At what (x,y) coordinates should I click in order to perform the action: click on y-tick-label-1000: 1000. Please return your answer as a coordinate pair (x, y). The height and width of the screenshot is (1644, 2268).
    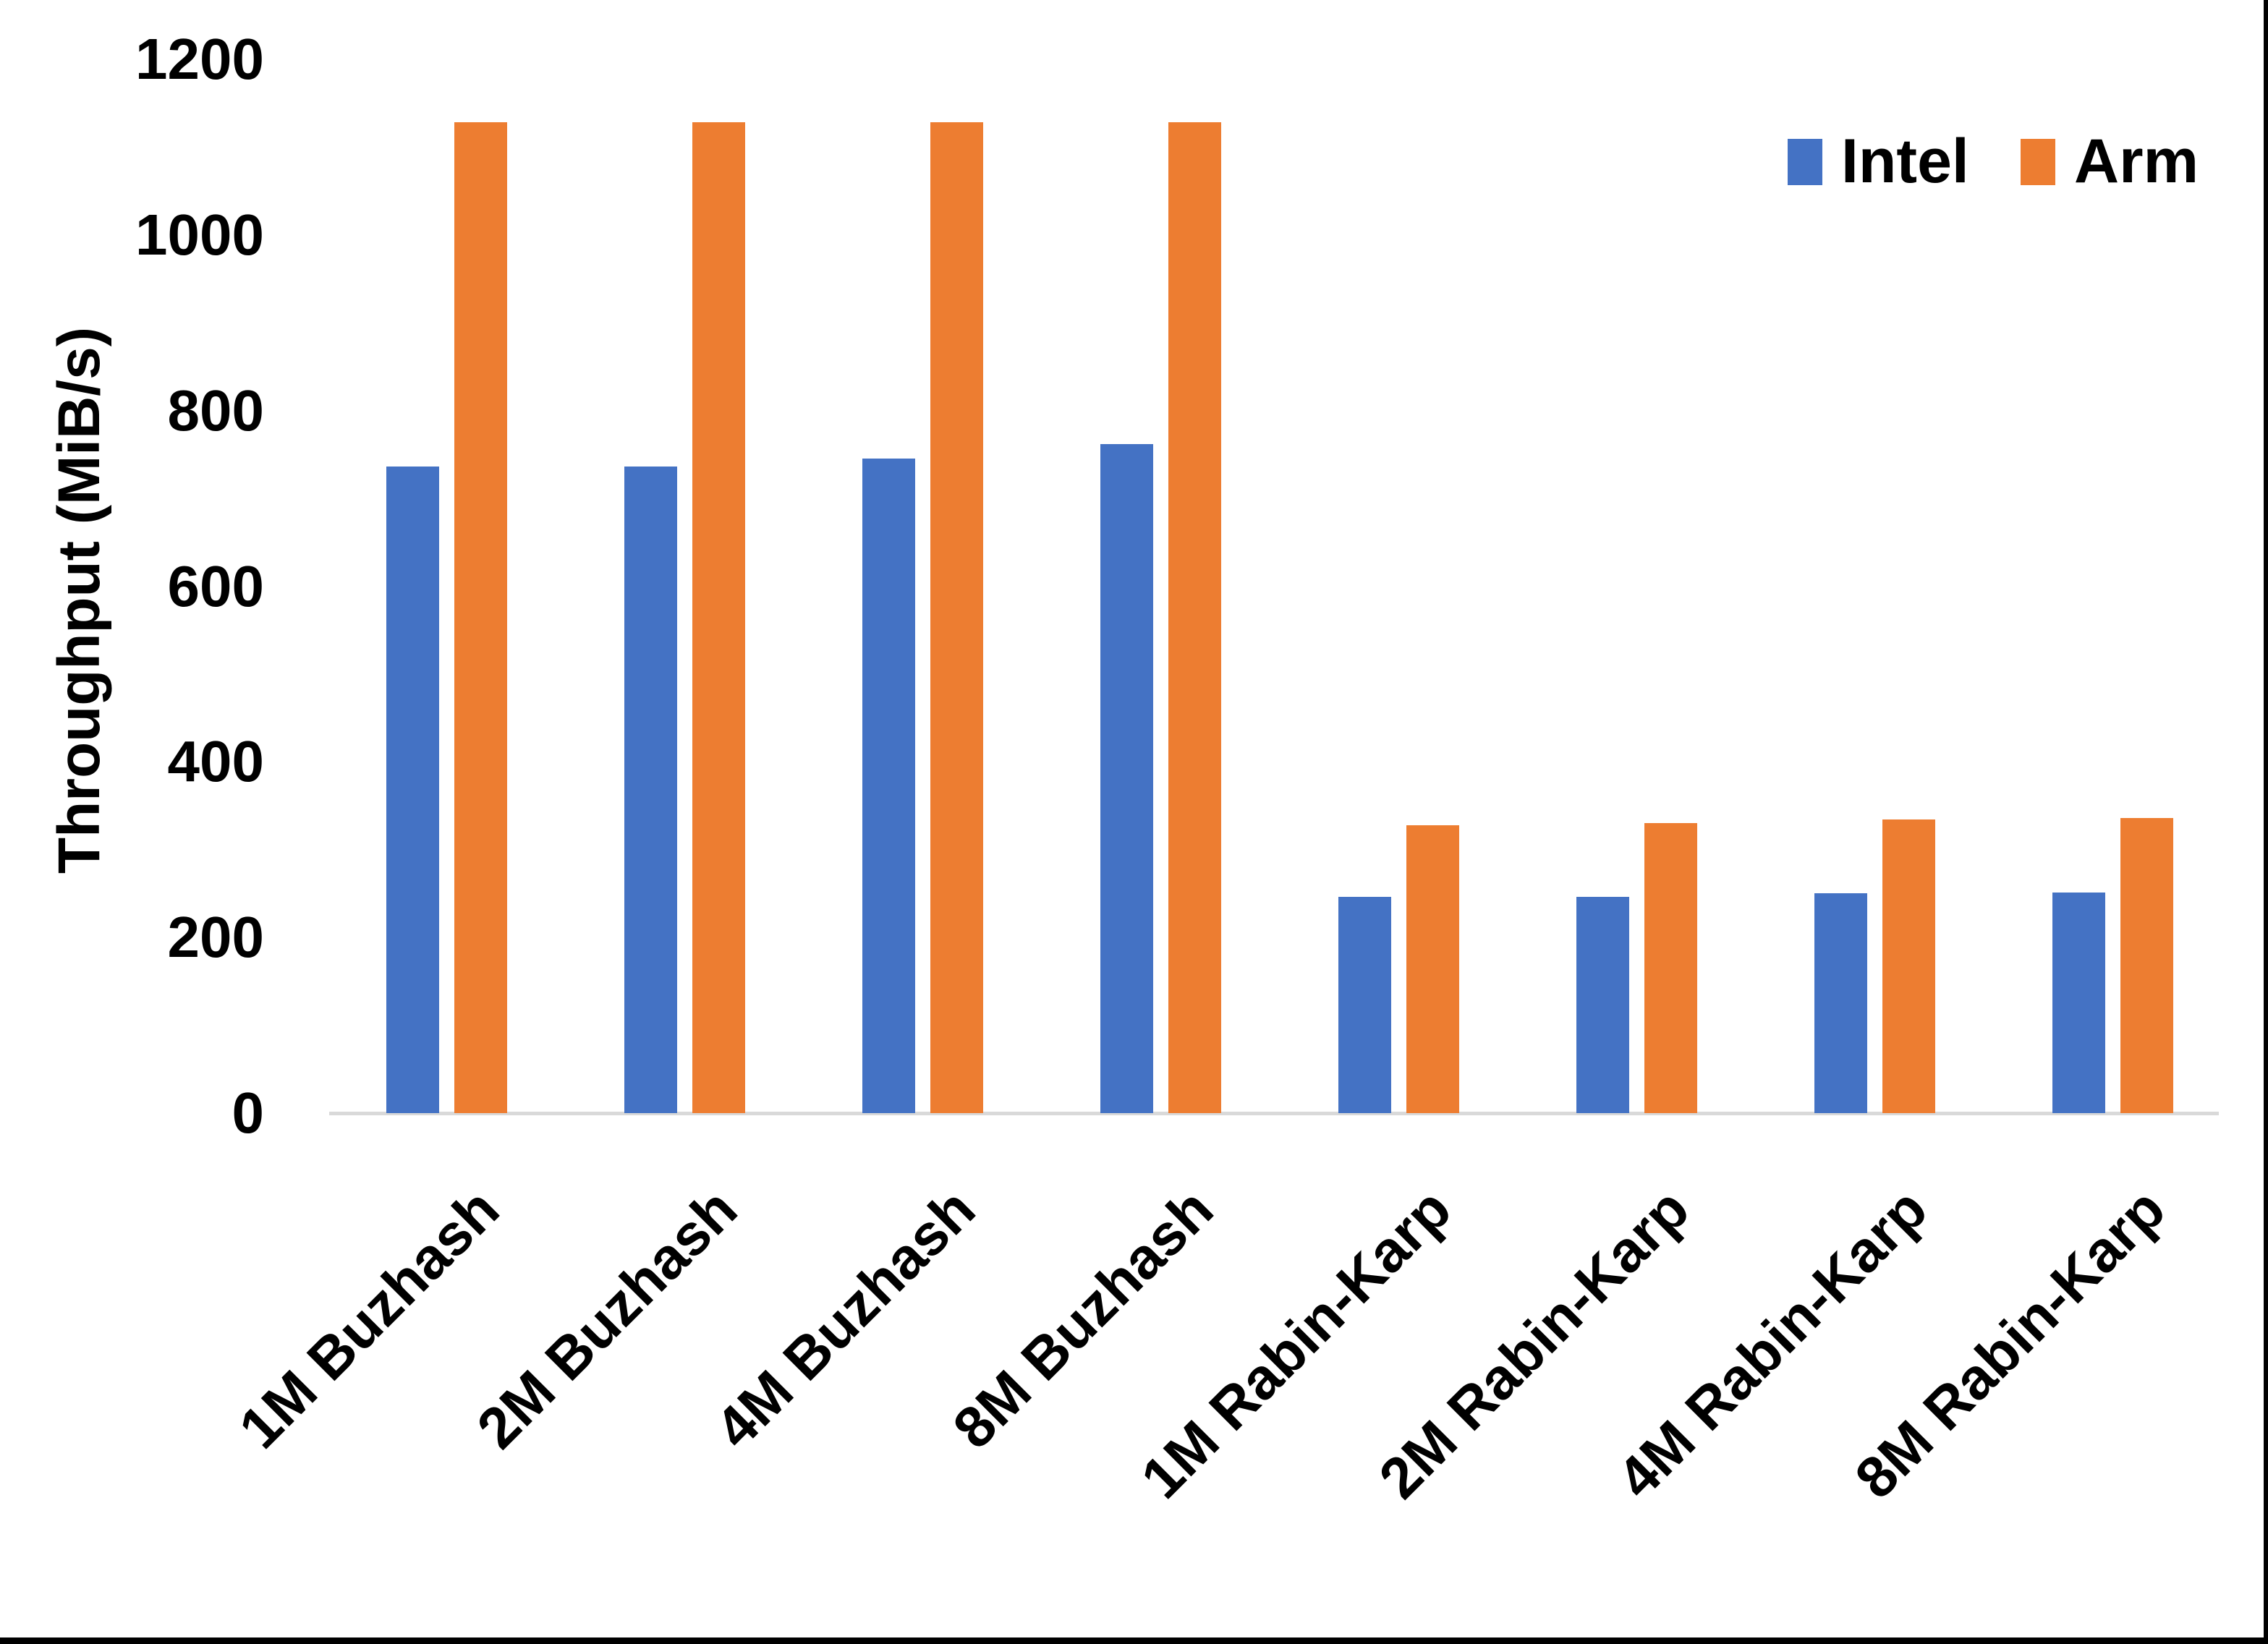
    Looking at the image, I should click on (199, 234).